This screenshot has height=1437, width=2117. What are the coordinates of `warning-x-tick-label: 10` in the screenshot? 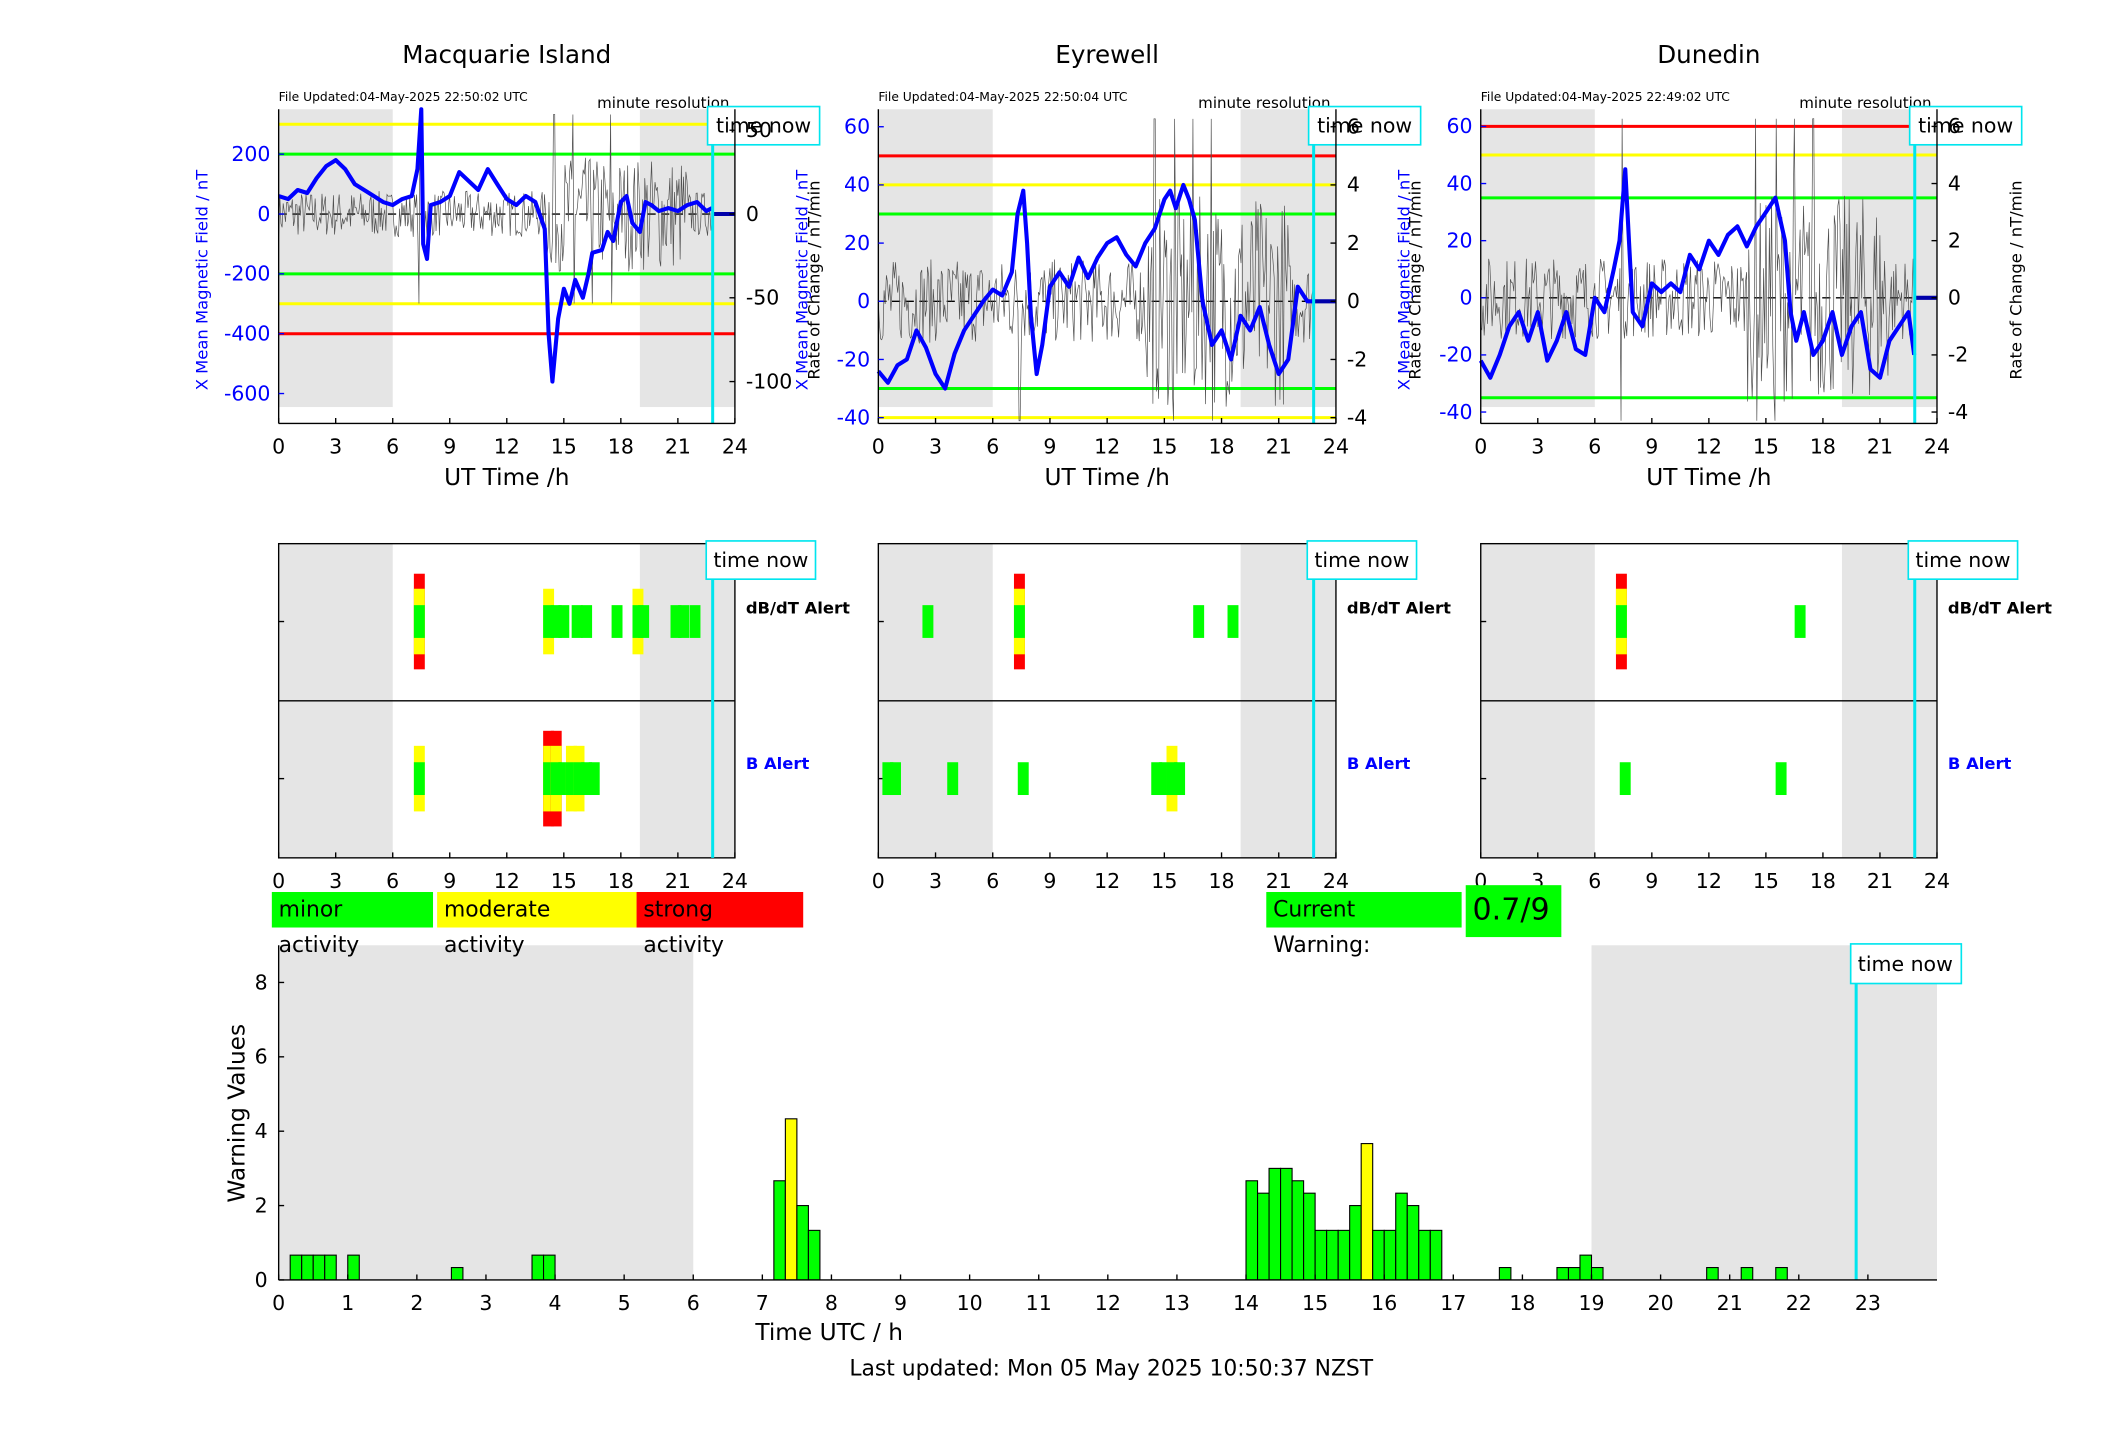 It's located at (970, 1303).